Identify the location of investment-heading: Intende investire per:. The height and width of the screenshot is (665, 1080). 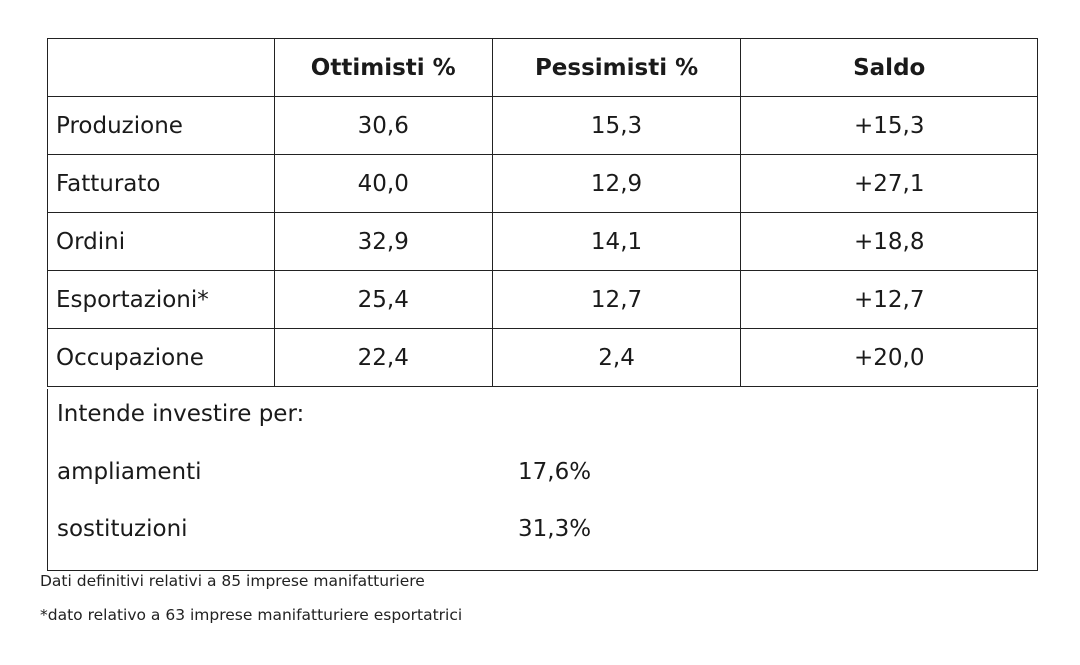
(181, 414).